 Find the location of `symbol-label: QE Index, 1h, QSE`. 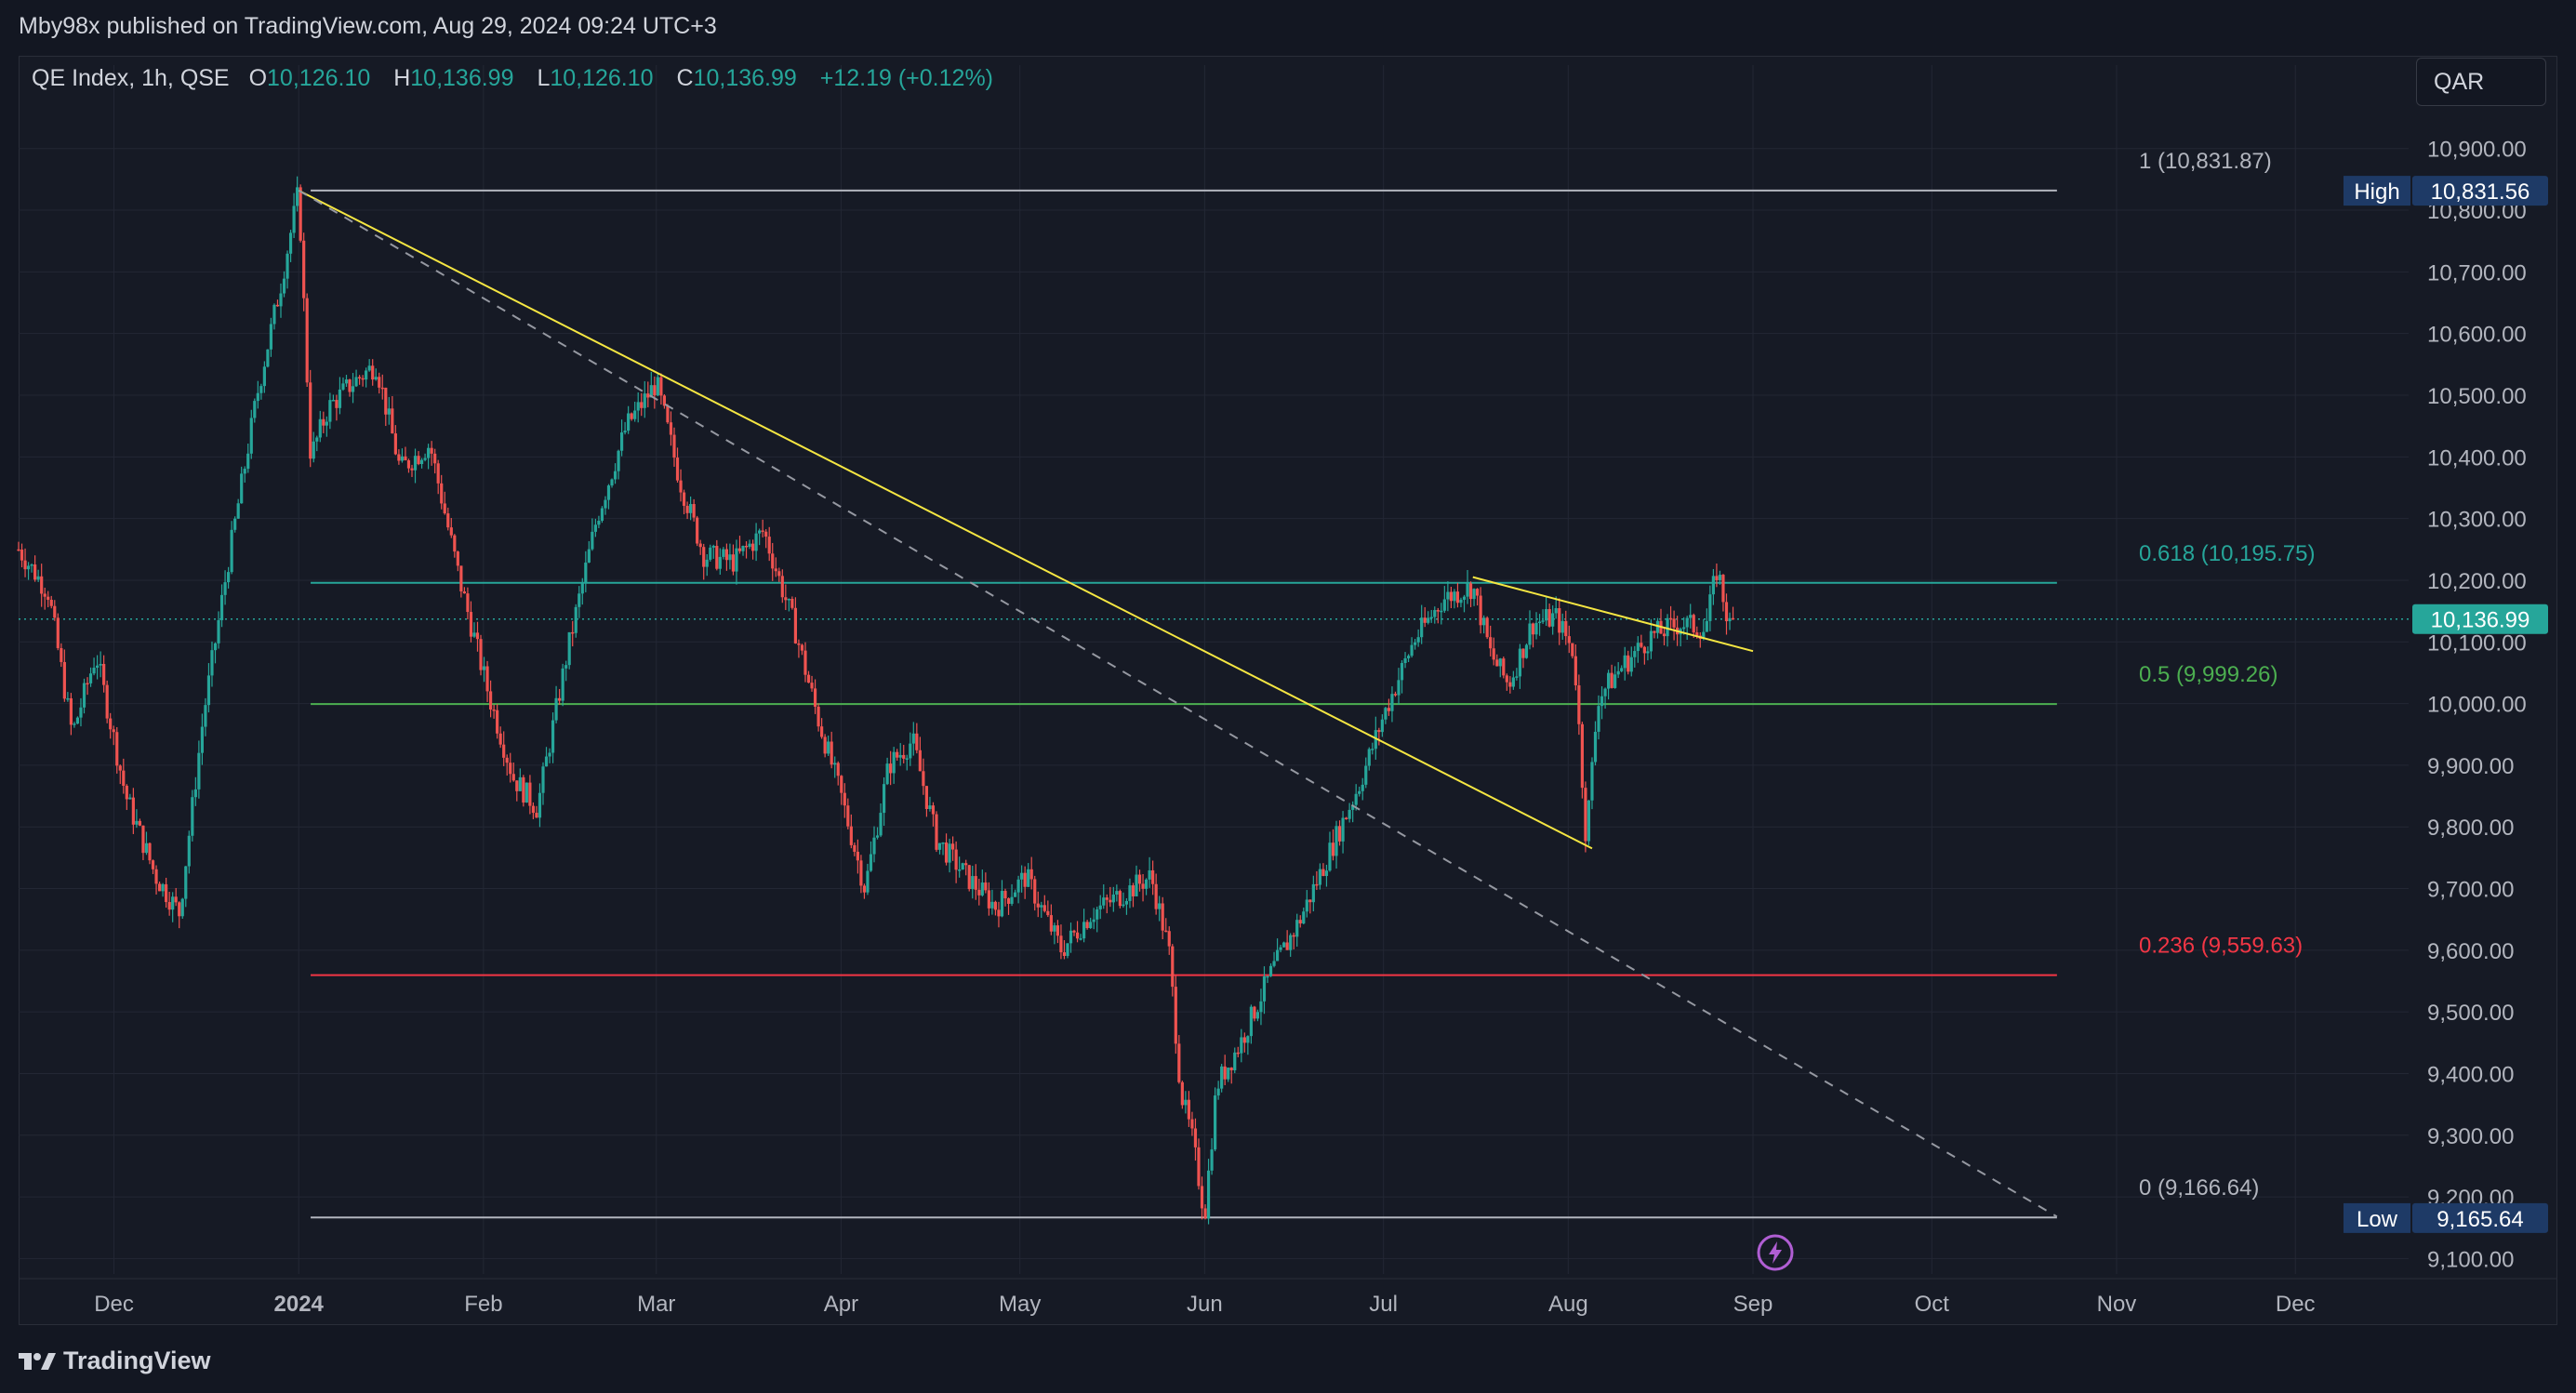

symbol-label: QE Index, 1h, QSE is located at coordinates (131, 78).